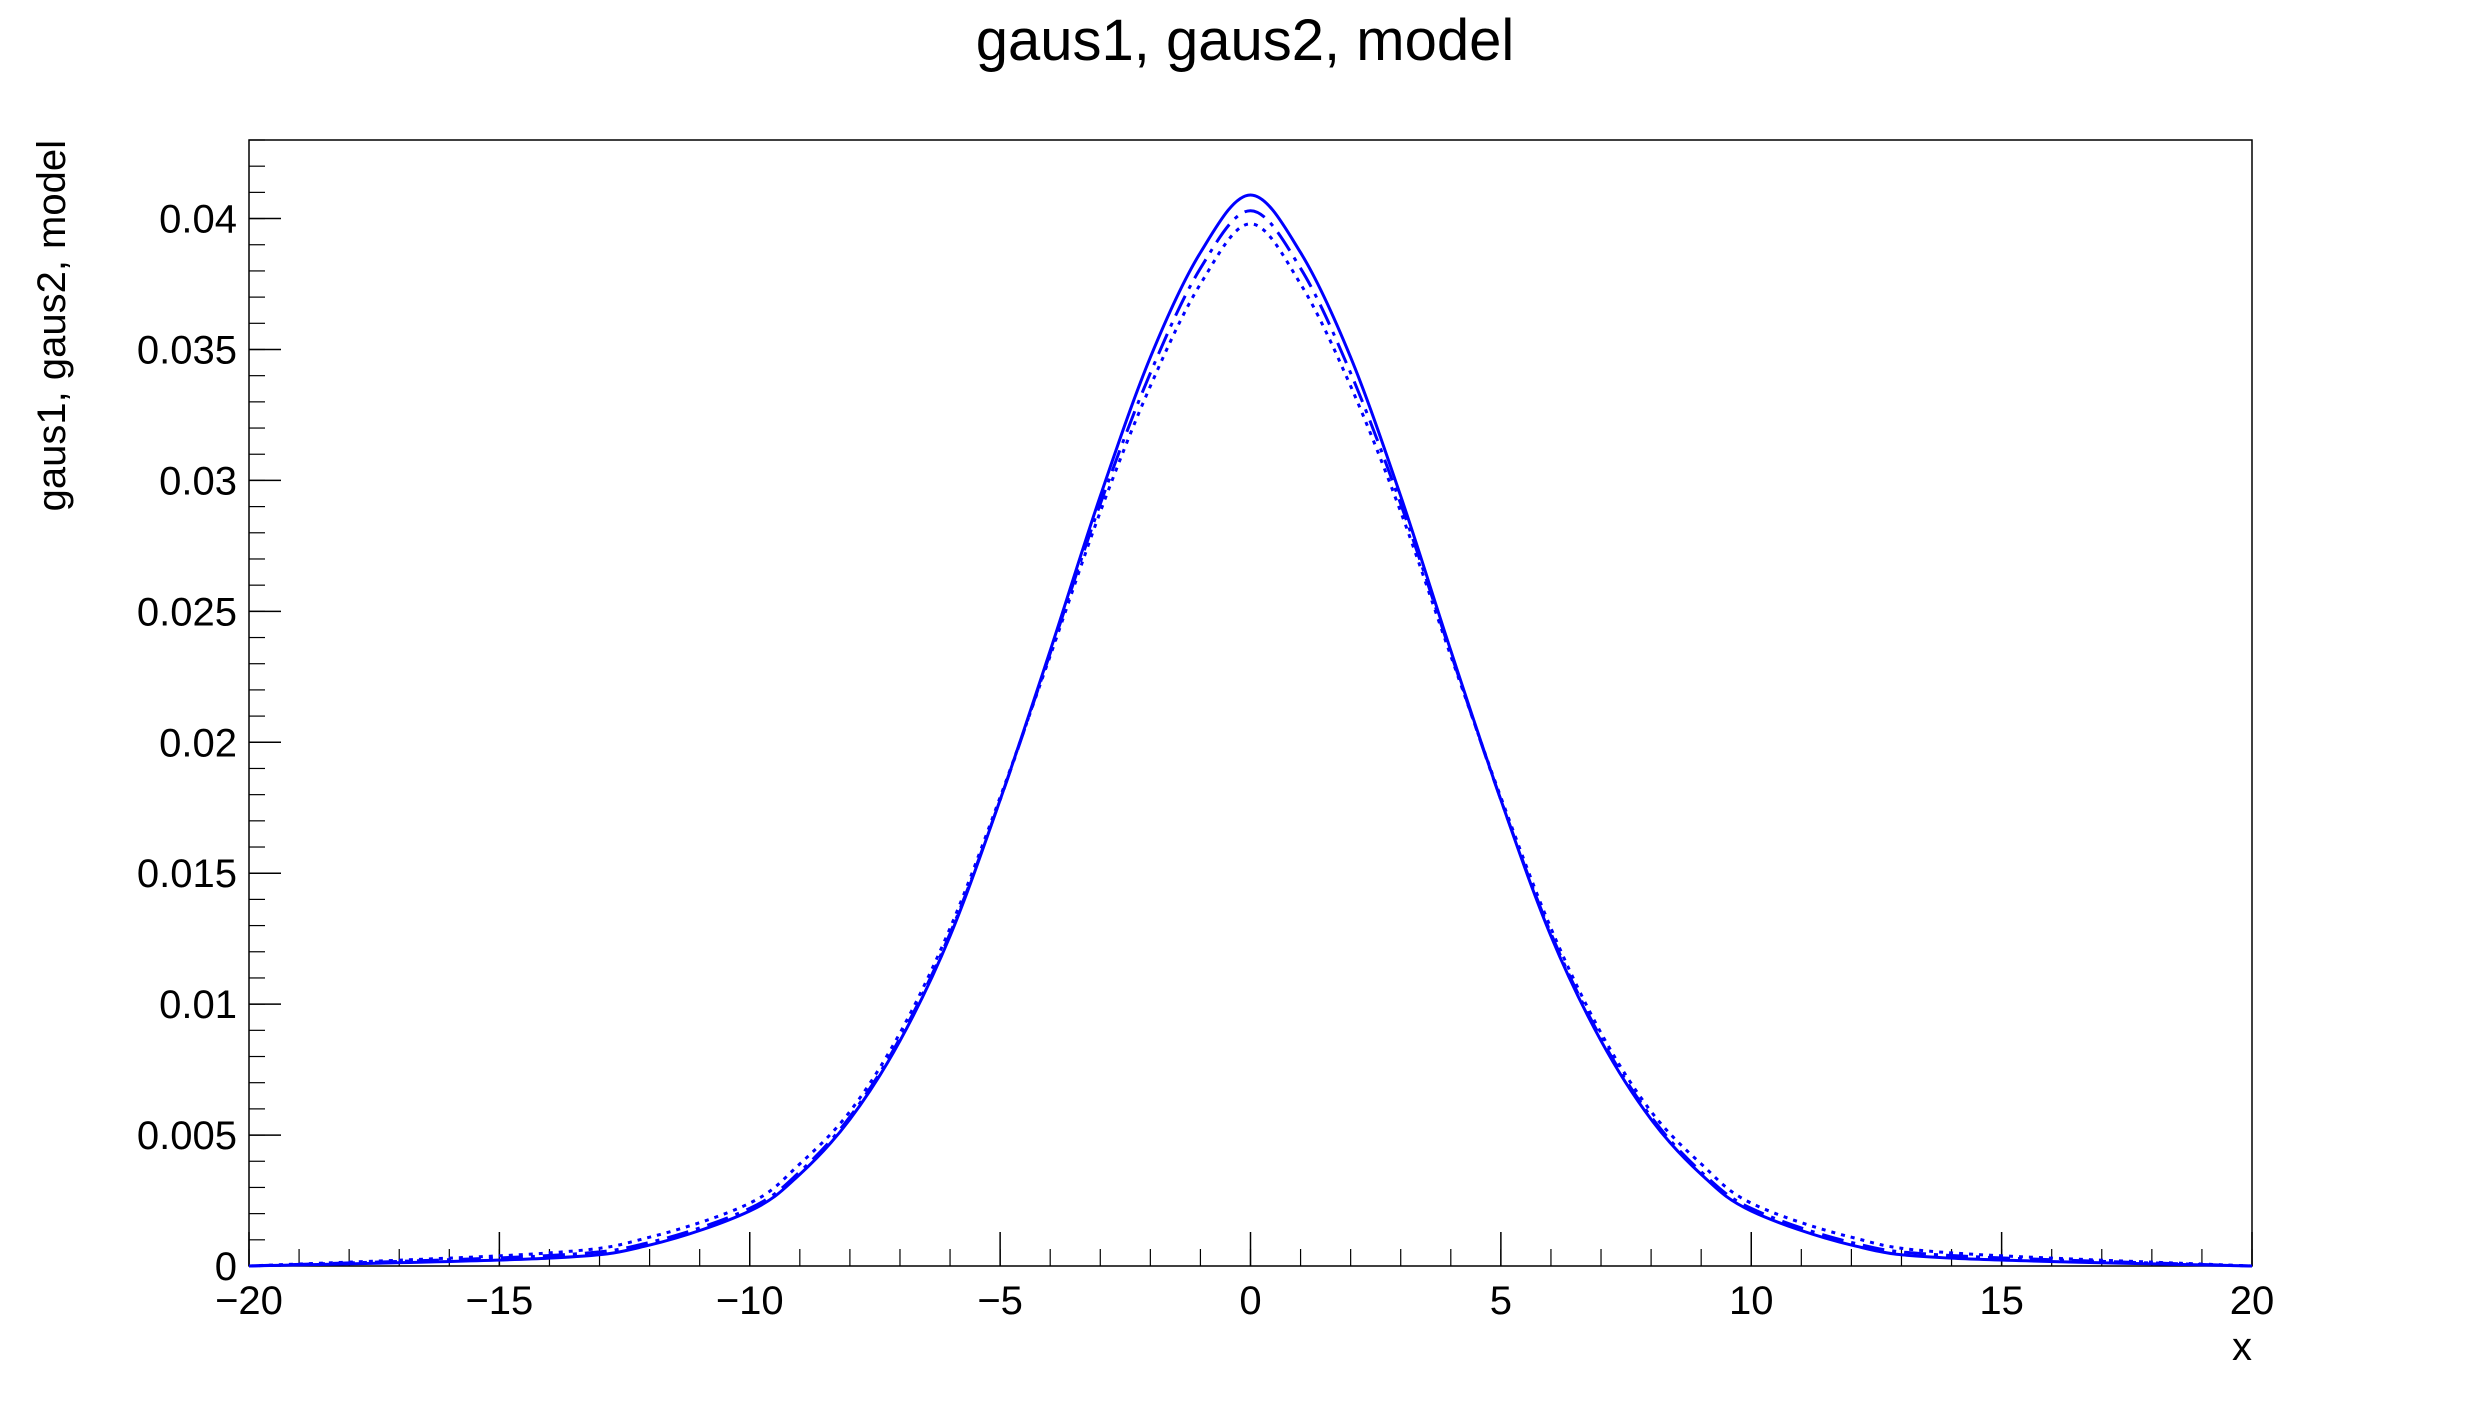 The width and height of the screenshot is (2490, 1405). What do you see at coordinates (52, 325) in the screenshot?
I see `y-axis-label: gaus1, gaus2, model` at bounding box center [52, 325].